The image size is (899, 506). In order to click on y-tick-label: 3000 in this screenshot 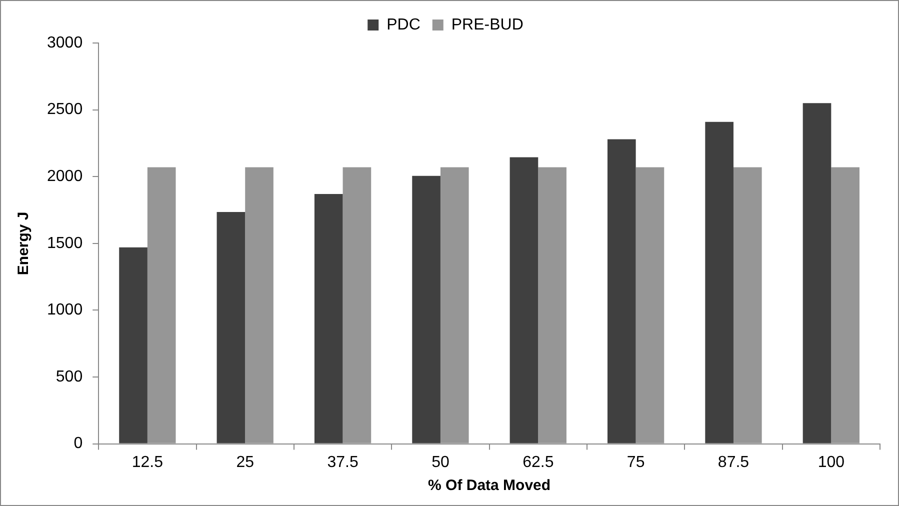, I will do `click(65, 43)`.